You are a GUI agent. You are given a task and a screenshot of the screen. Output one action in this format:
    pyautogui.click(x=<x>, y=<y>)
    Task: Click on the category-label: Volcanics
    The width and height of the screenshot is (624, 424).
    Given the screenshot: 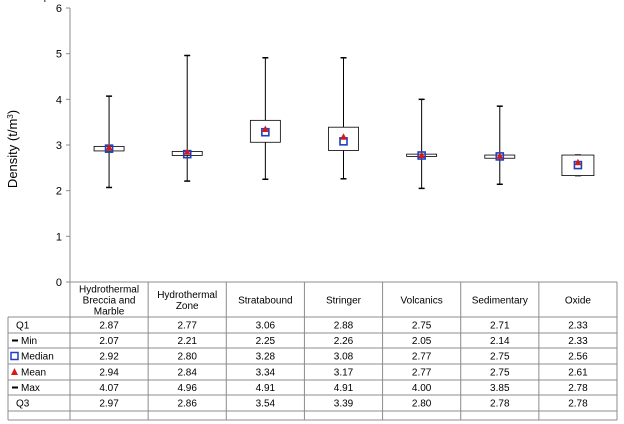 What is the action you would take?
    pyautogui.click(x=422, y=301)
    